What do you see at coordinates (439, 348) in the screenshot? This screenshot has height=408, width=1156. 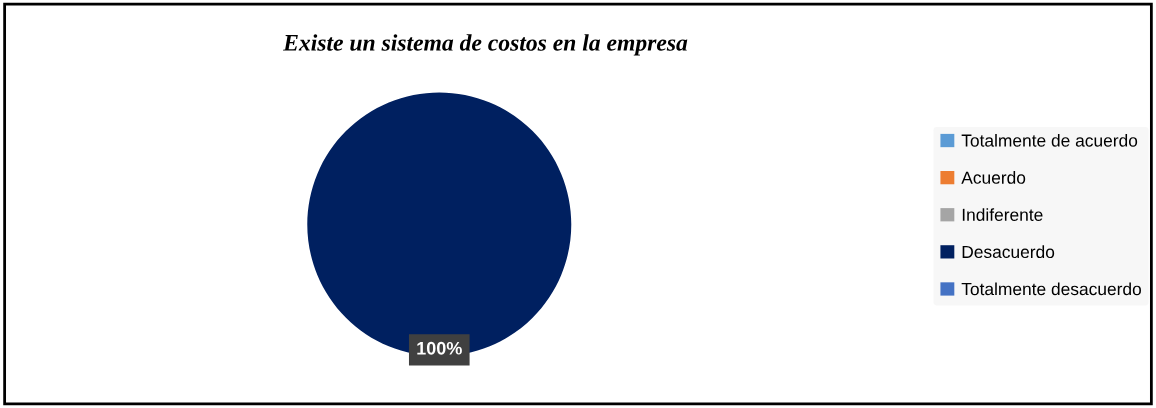 I see `data-label: 100%` at bounding box center [439, 348].